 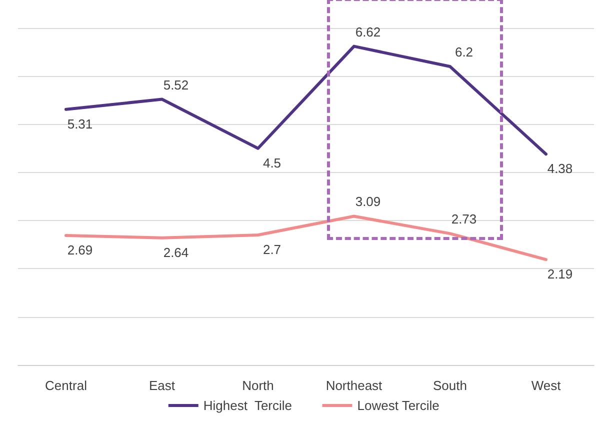 I want to click on x-tick-label: Central, so click(x=66, y=385).